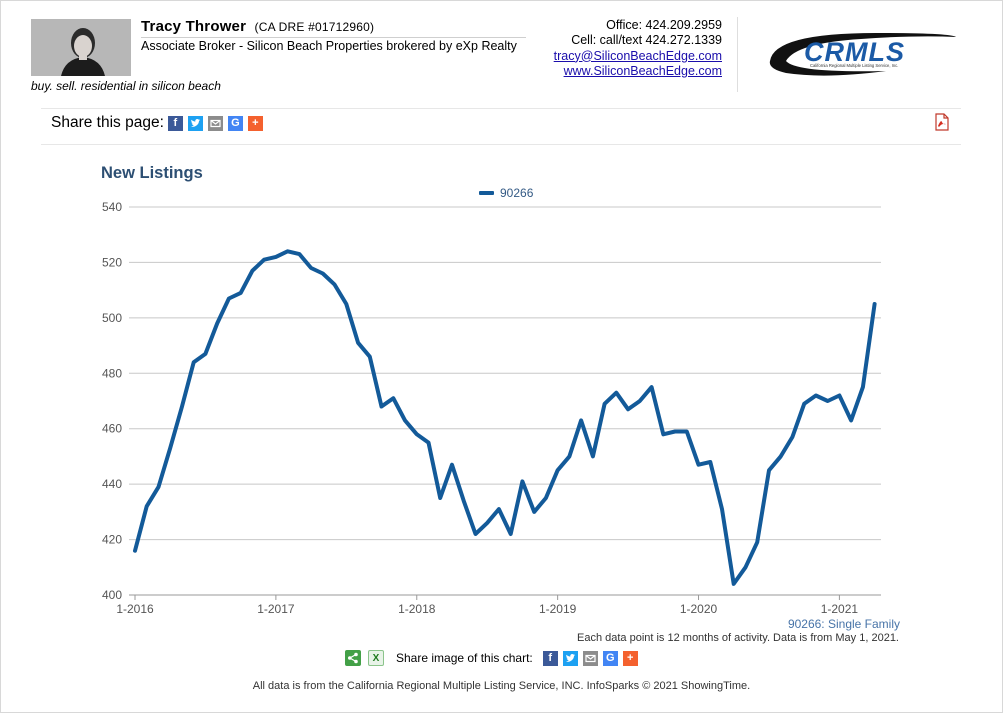 This screenshot has width=1003, height=713. What do you see at coordinates (517, 193) in the screenshot?
I see `legend-label: 90266` at bounding box center [517, 193].